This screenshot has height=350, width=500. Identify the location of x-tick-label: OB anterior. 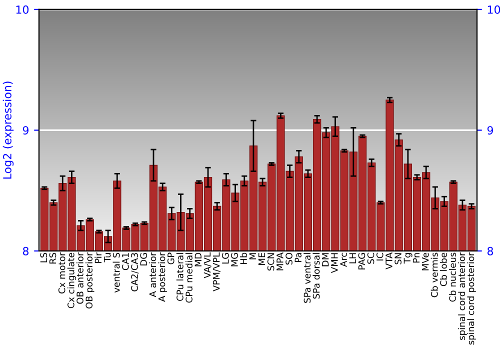
(80, 278).